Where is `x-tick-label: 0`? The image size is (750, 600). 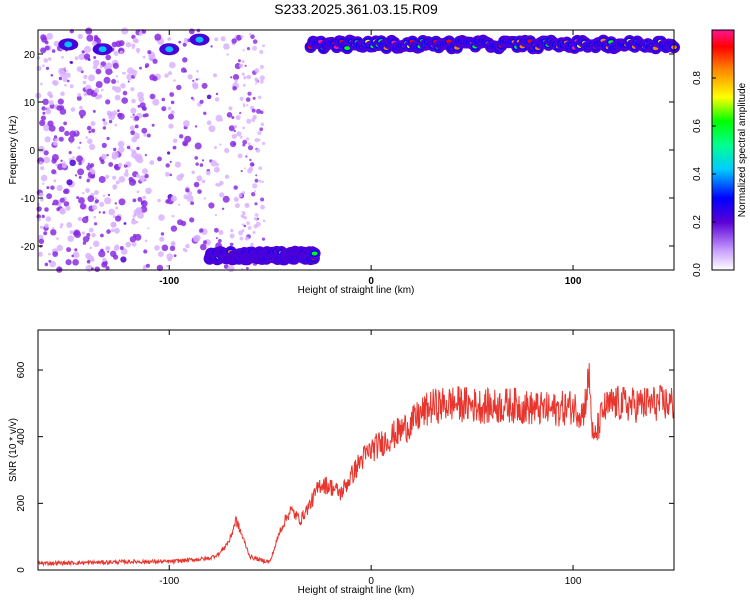
x-tick-label: 0 is located at coordinates (371, 281).